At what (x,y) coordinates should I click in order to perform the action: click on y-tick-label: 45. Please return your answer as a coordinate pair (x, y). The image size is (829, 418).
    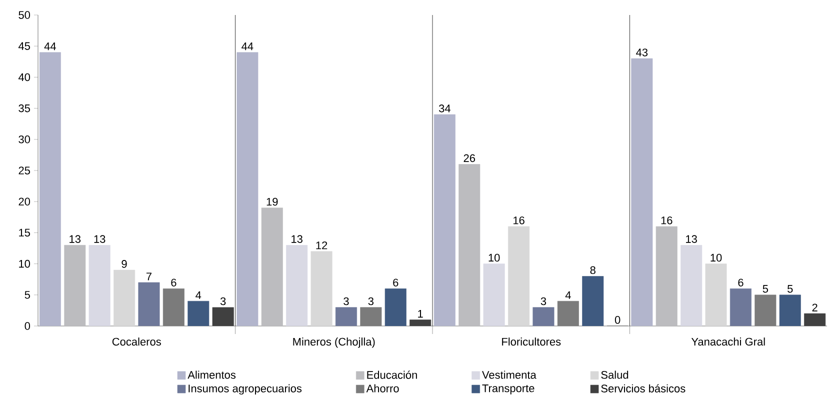
    Looking at the image, I should click on (24, 46).